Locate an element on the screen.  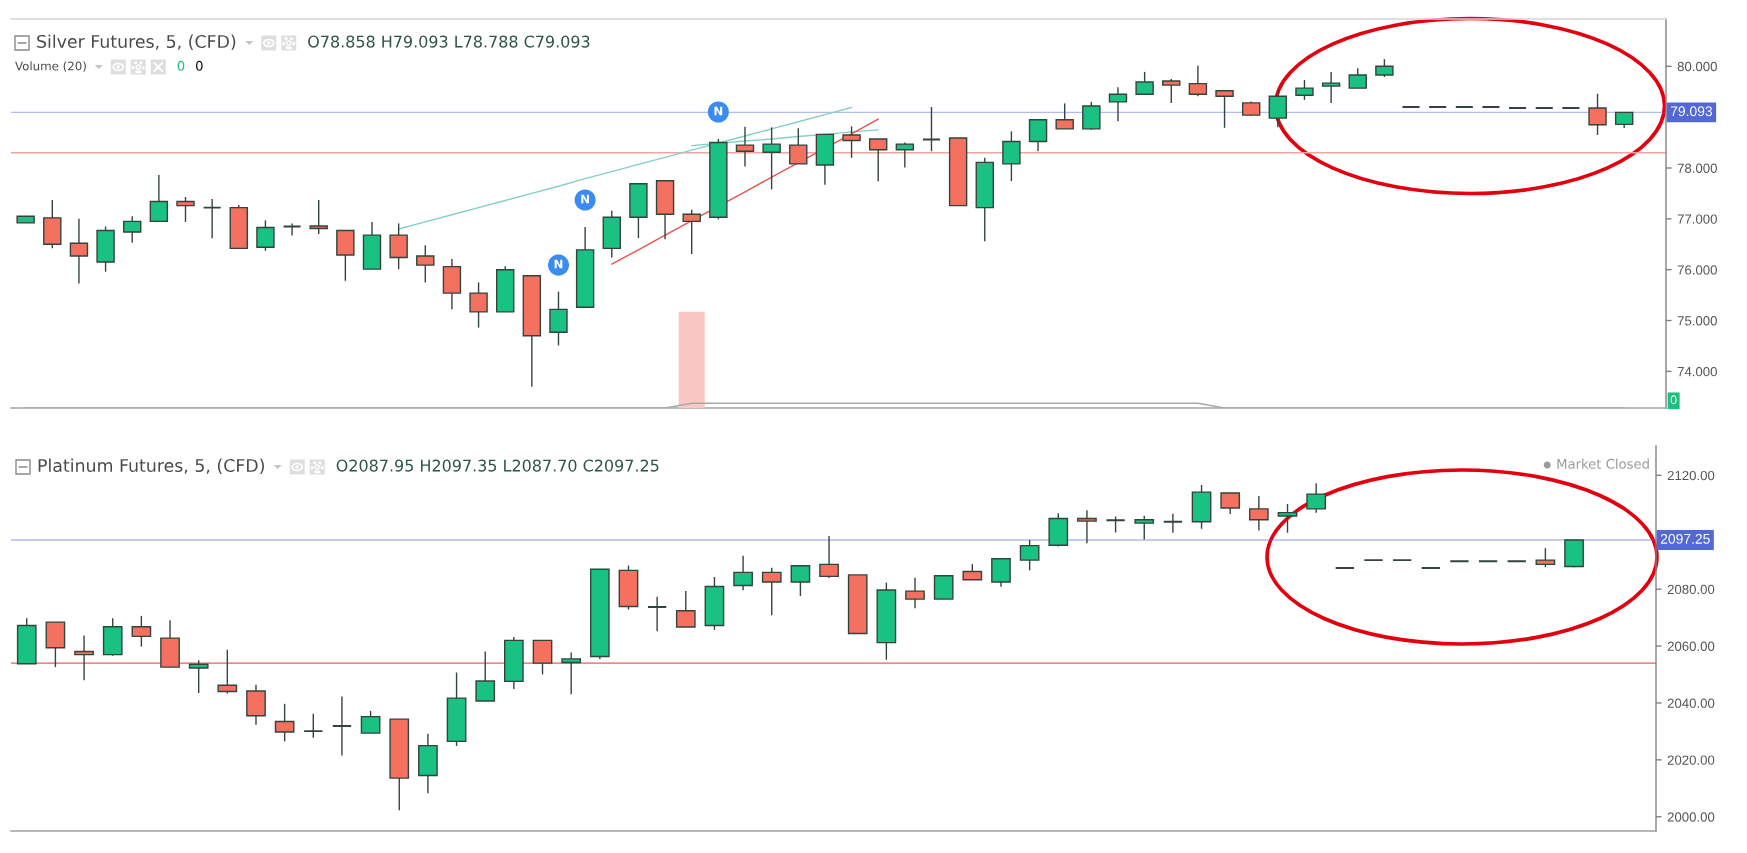
text: Platinum Futures, 5, (CFD) is located at coordinates (151, 466).